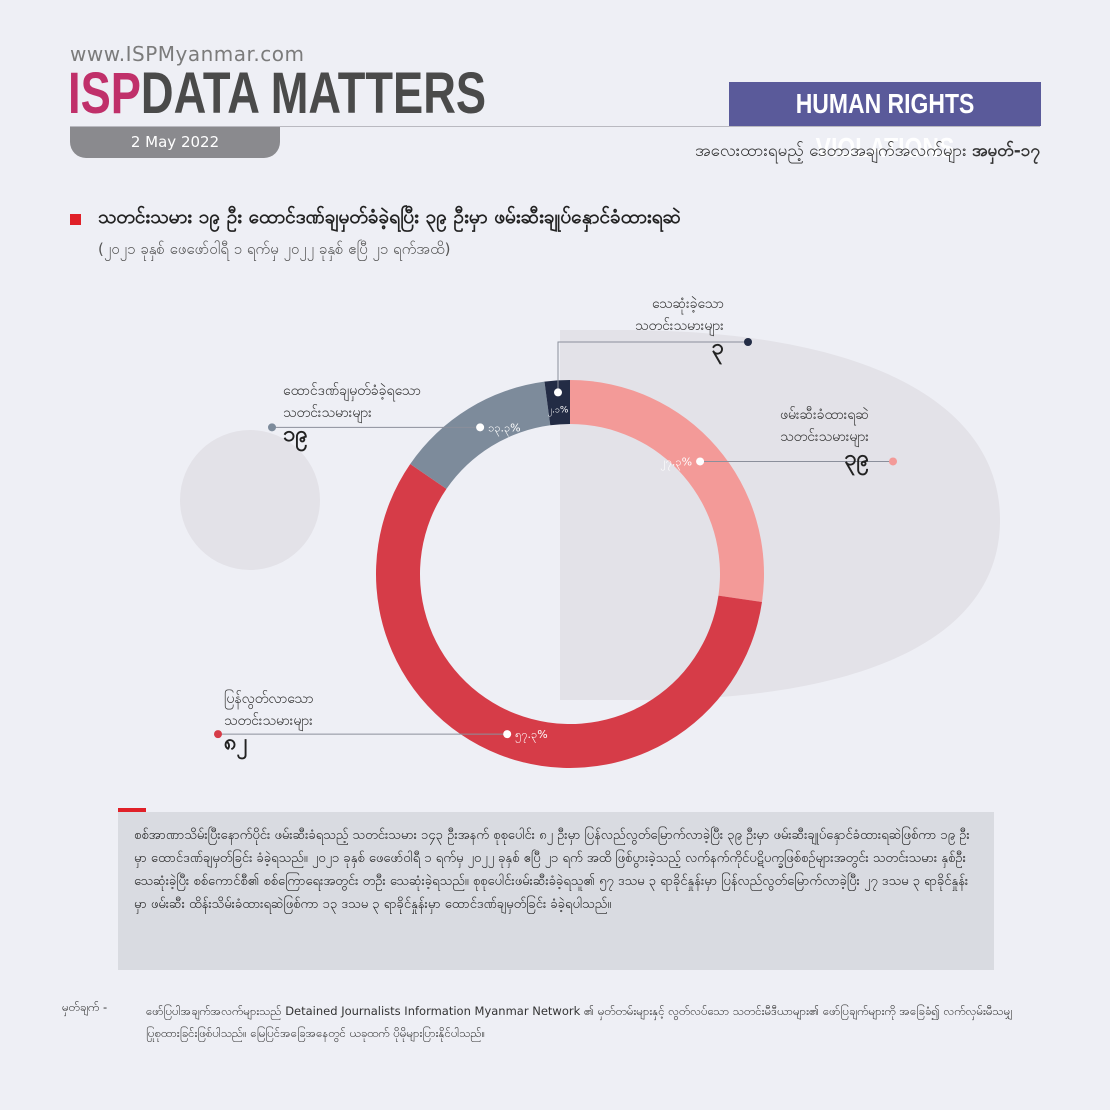  Describe the element at coordinates (480, 435) in the screenshot. I see `slice-sentenced` at that location.